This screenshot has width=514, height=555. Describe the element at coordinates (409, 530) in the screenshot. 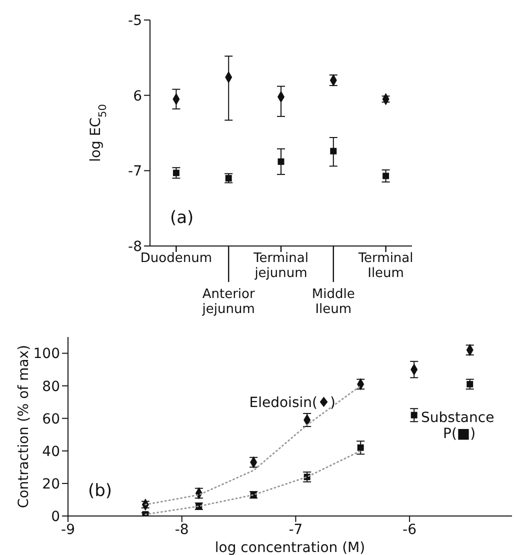

I see `x-tick-label: -6` at that location.